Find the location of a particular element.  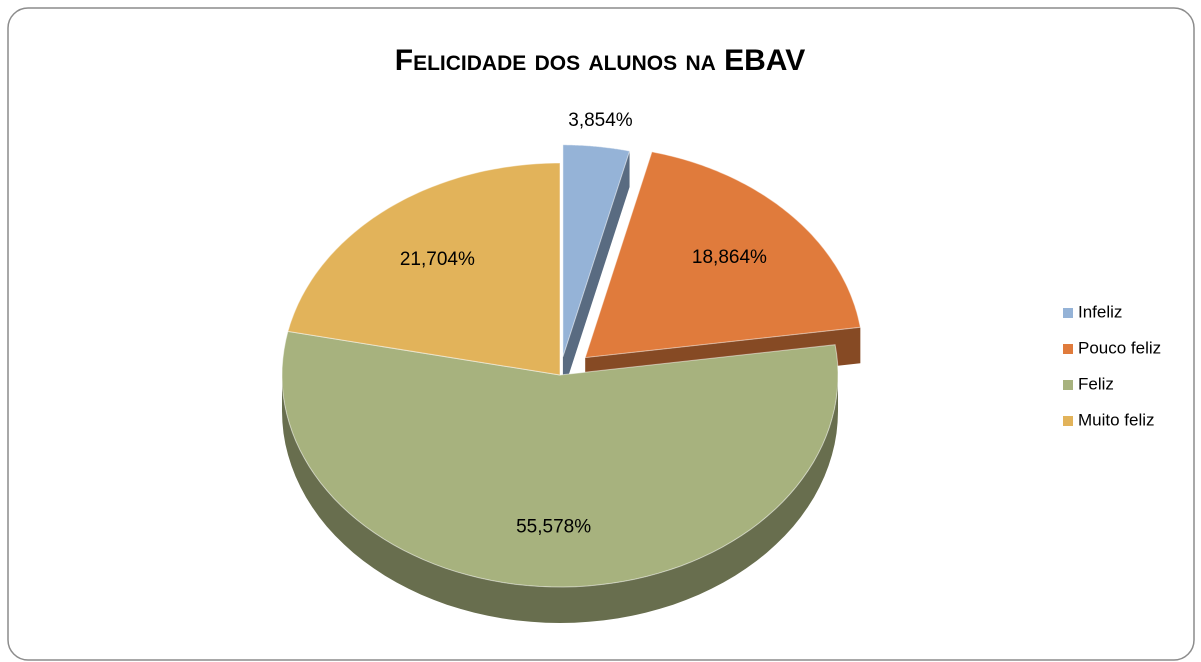

data-label: 55,578% is located at coordinates (553, 527).